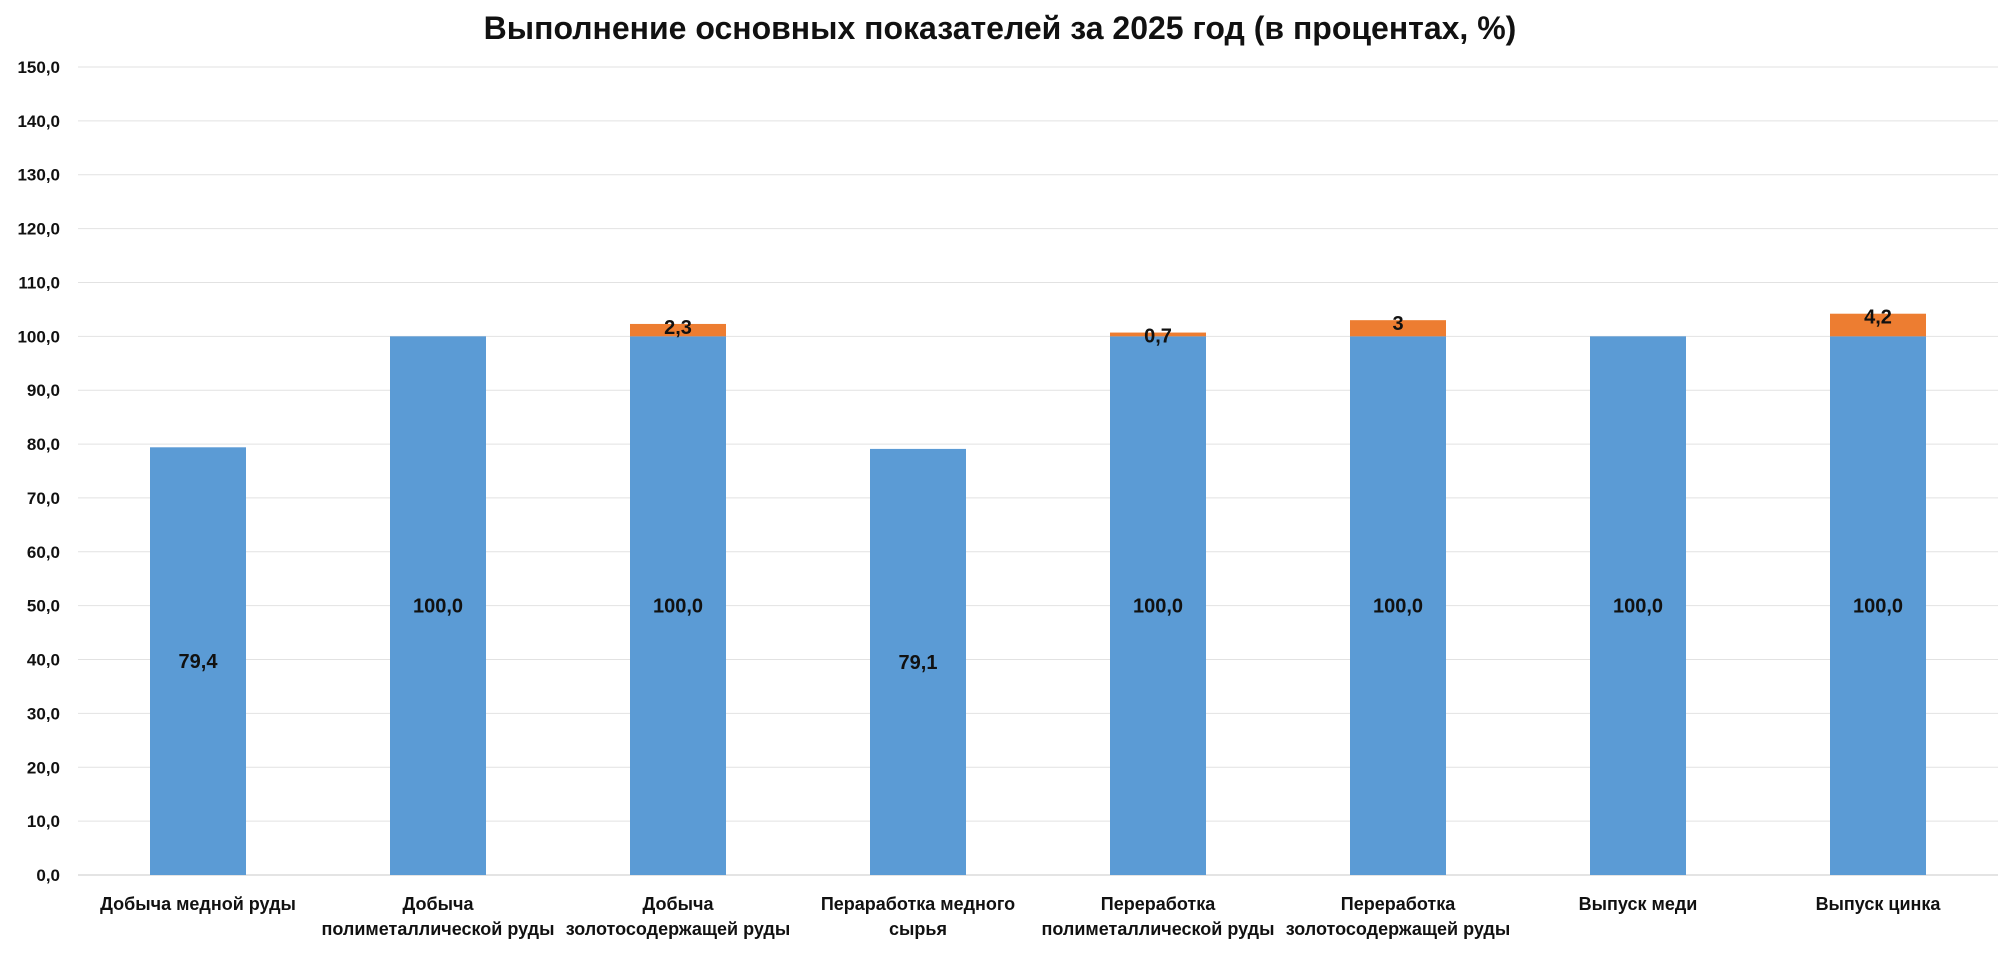 This screenshot has height=973, width=2000. What do you see at coordinates (43, 498) in the screenshot?
I see `y-tick-label: 70,0` at bounding box center [43, 498].